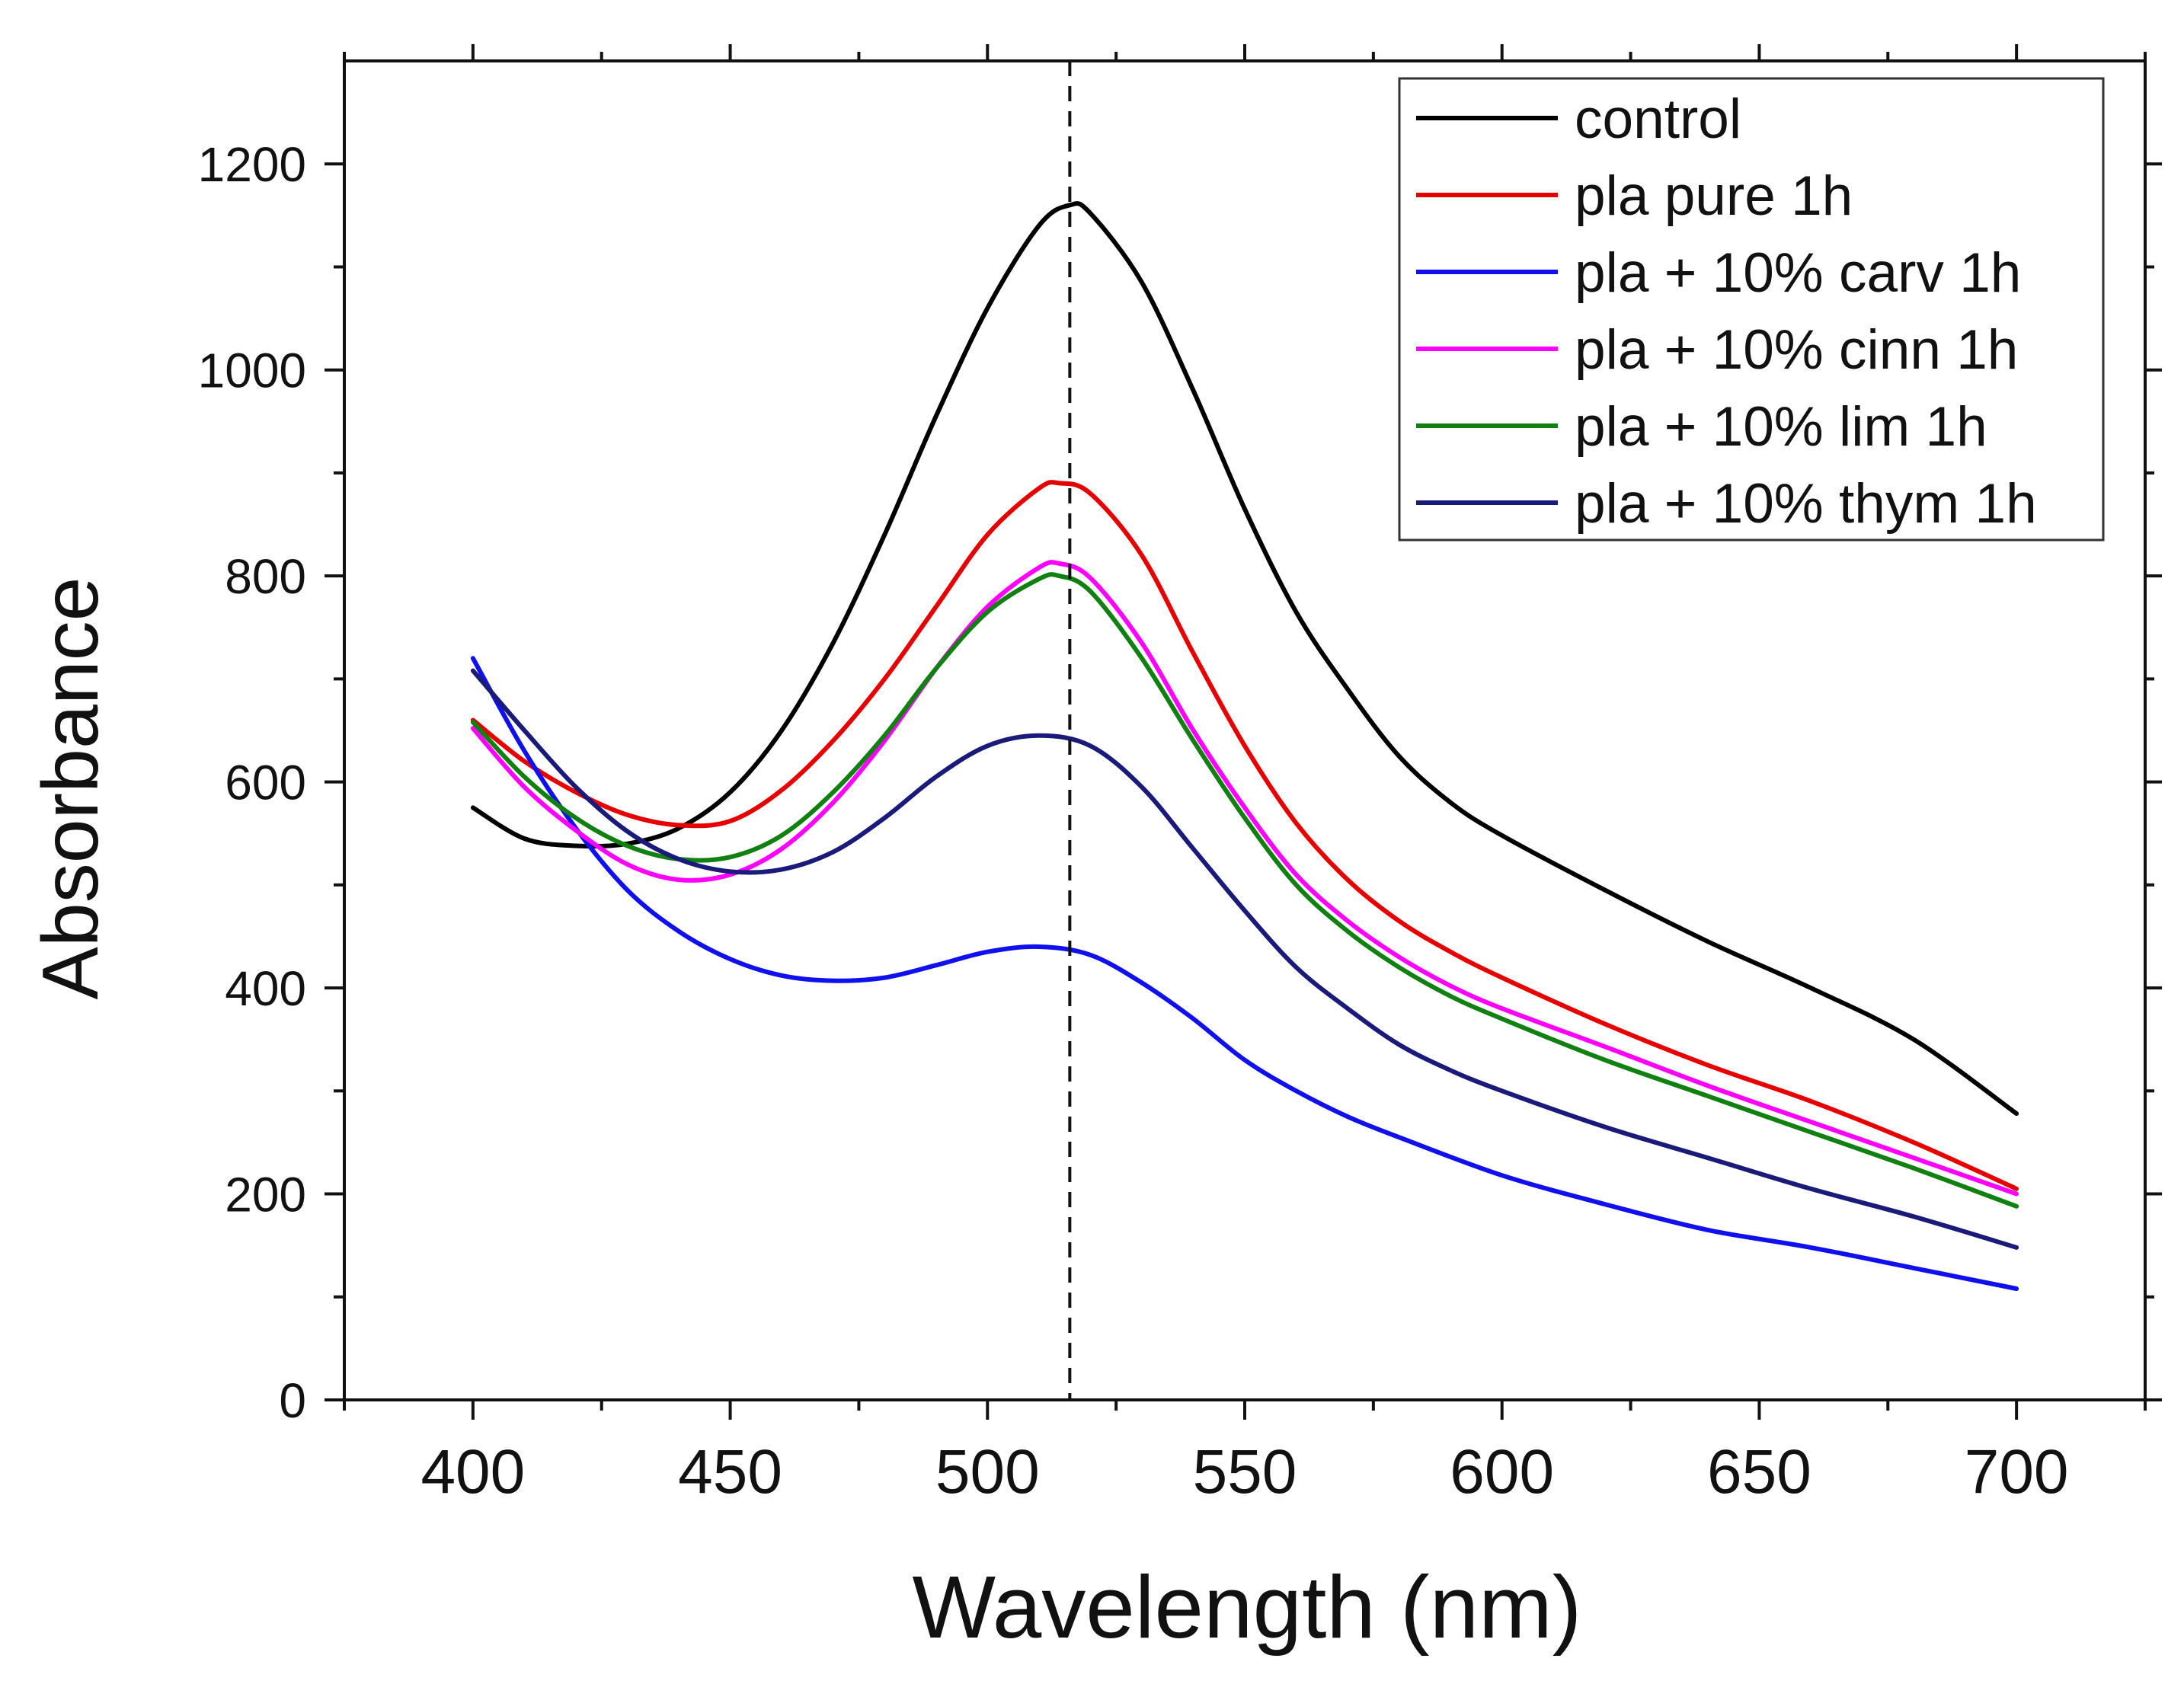  What do you see at coordinates (265, 577) in the screenshot?
I see `y-tick-label: 800` at bounding box center [265, 577].